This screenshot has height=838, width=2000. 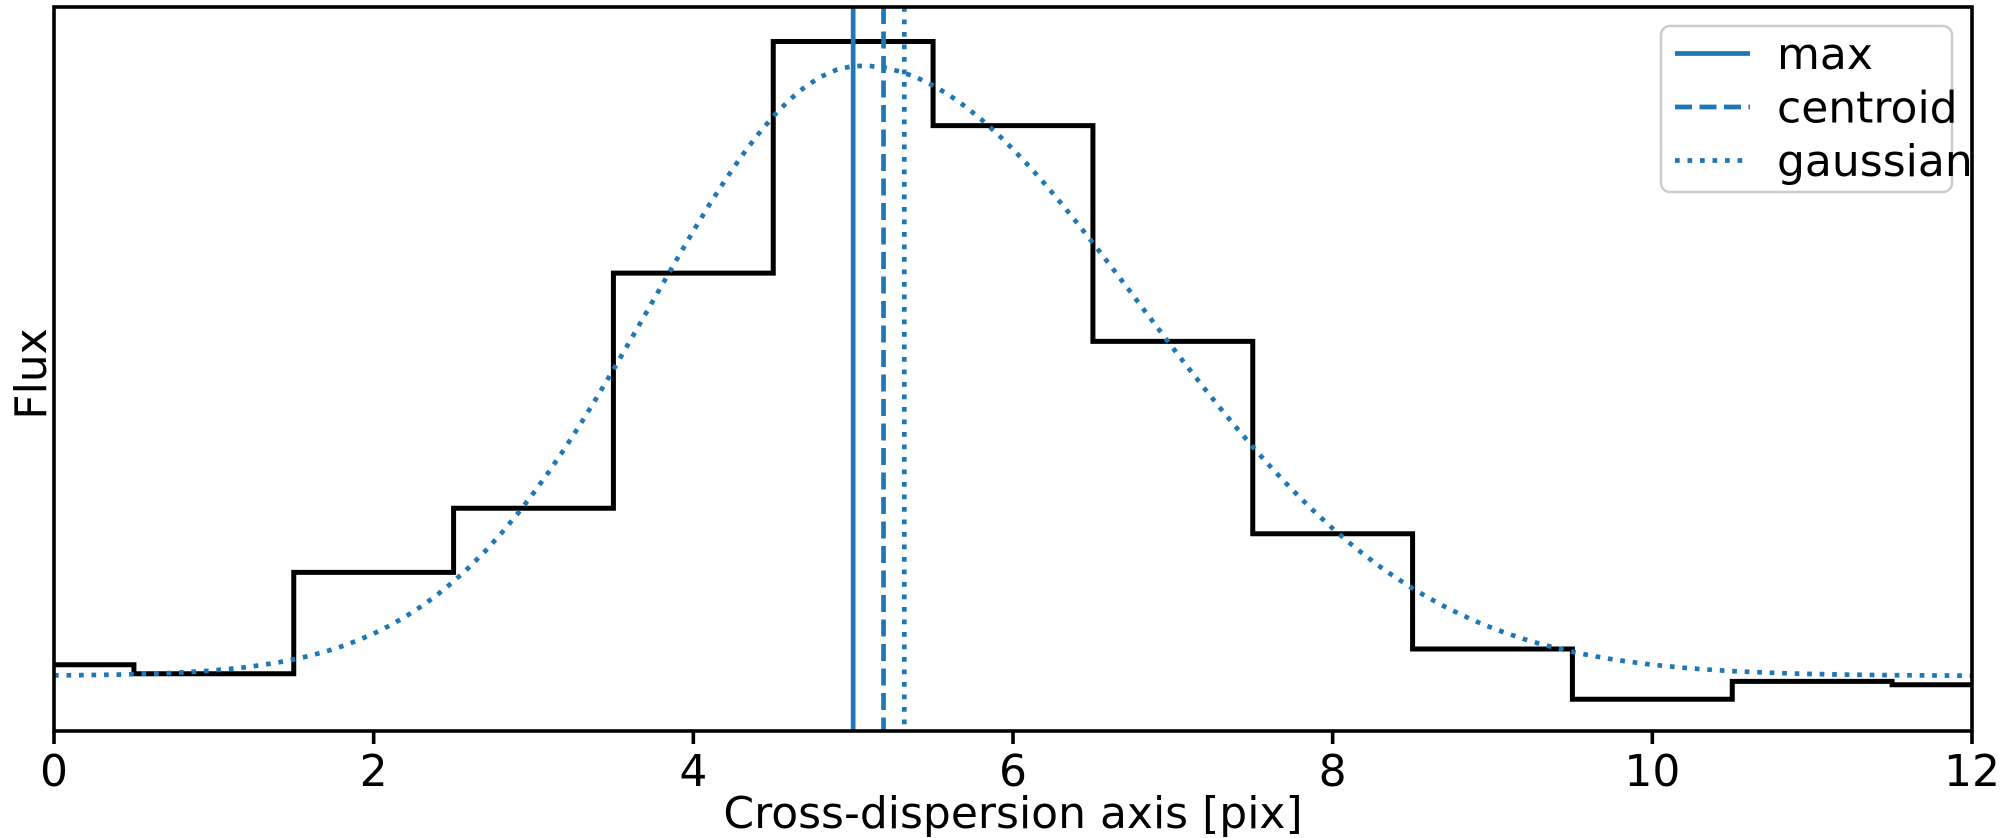 What do you see at coordinates (693, 771) in the screenshot?
I see `x-tick-label: 4` at bounding box center [693, 771].